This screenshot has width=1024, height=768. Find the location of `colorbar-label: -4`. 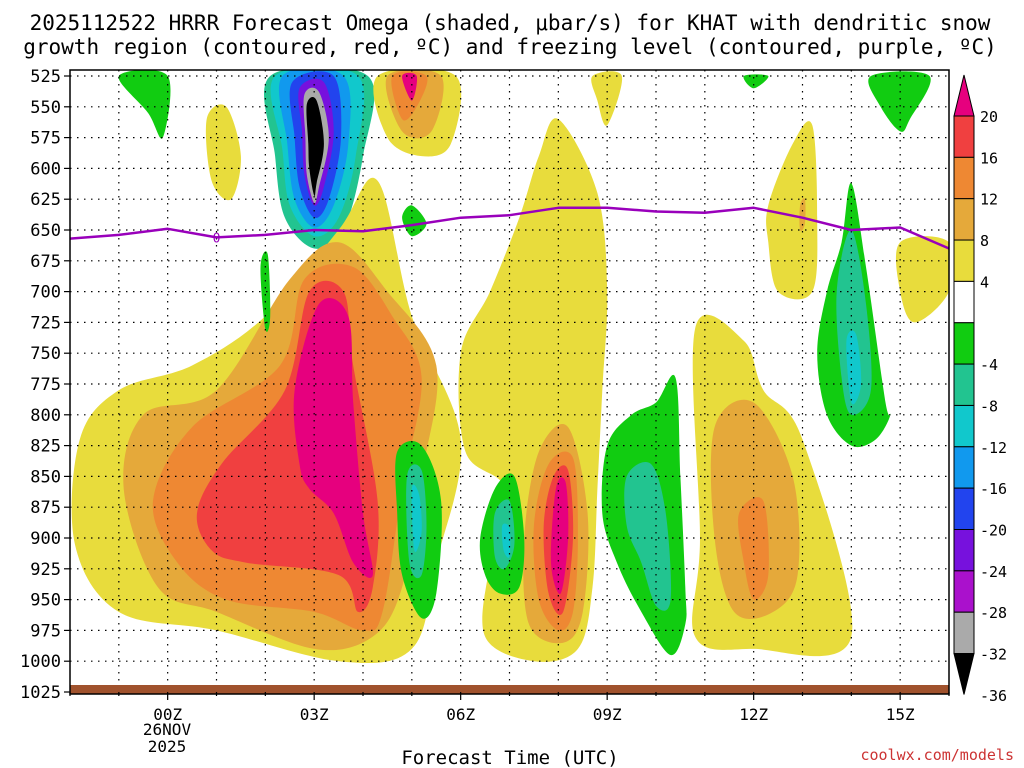

colorbar-label: -4 is located at coordinates (989, 365).